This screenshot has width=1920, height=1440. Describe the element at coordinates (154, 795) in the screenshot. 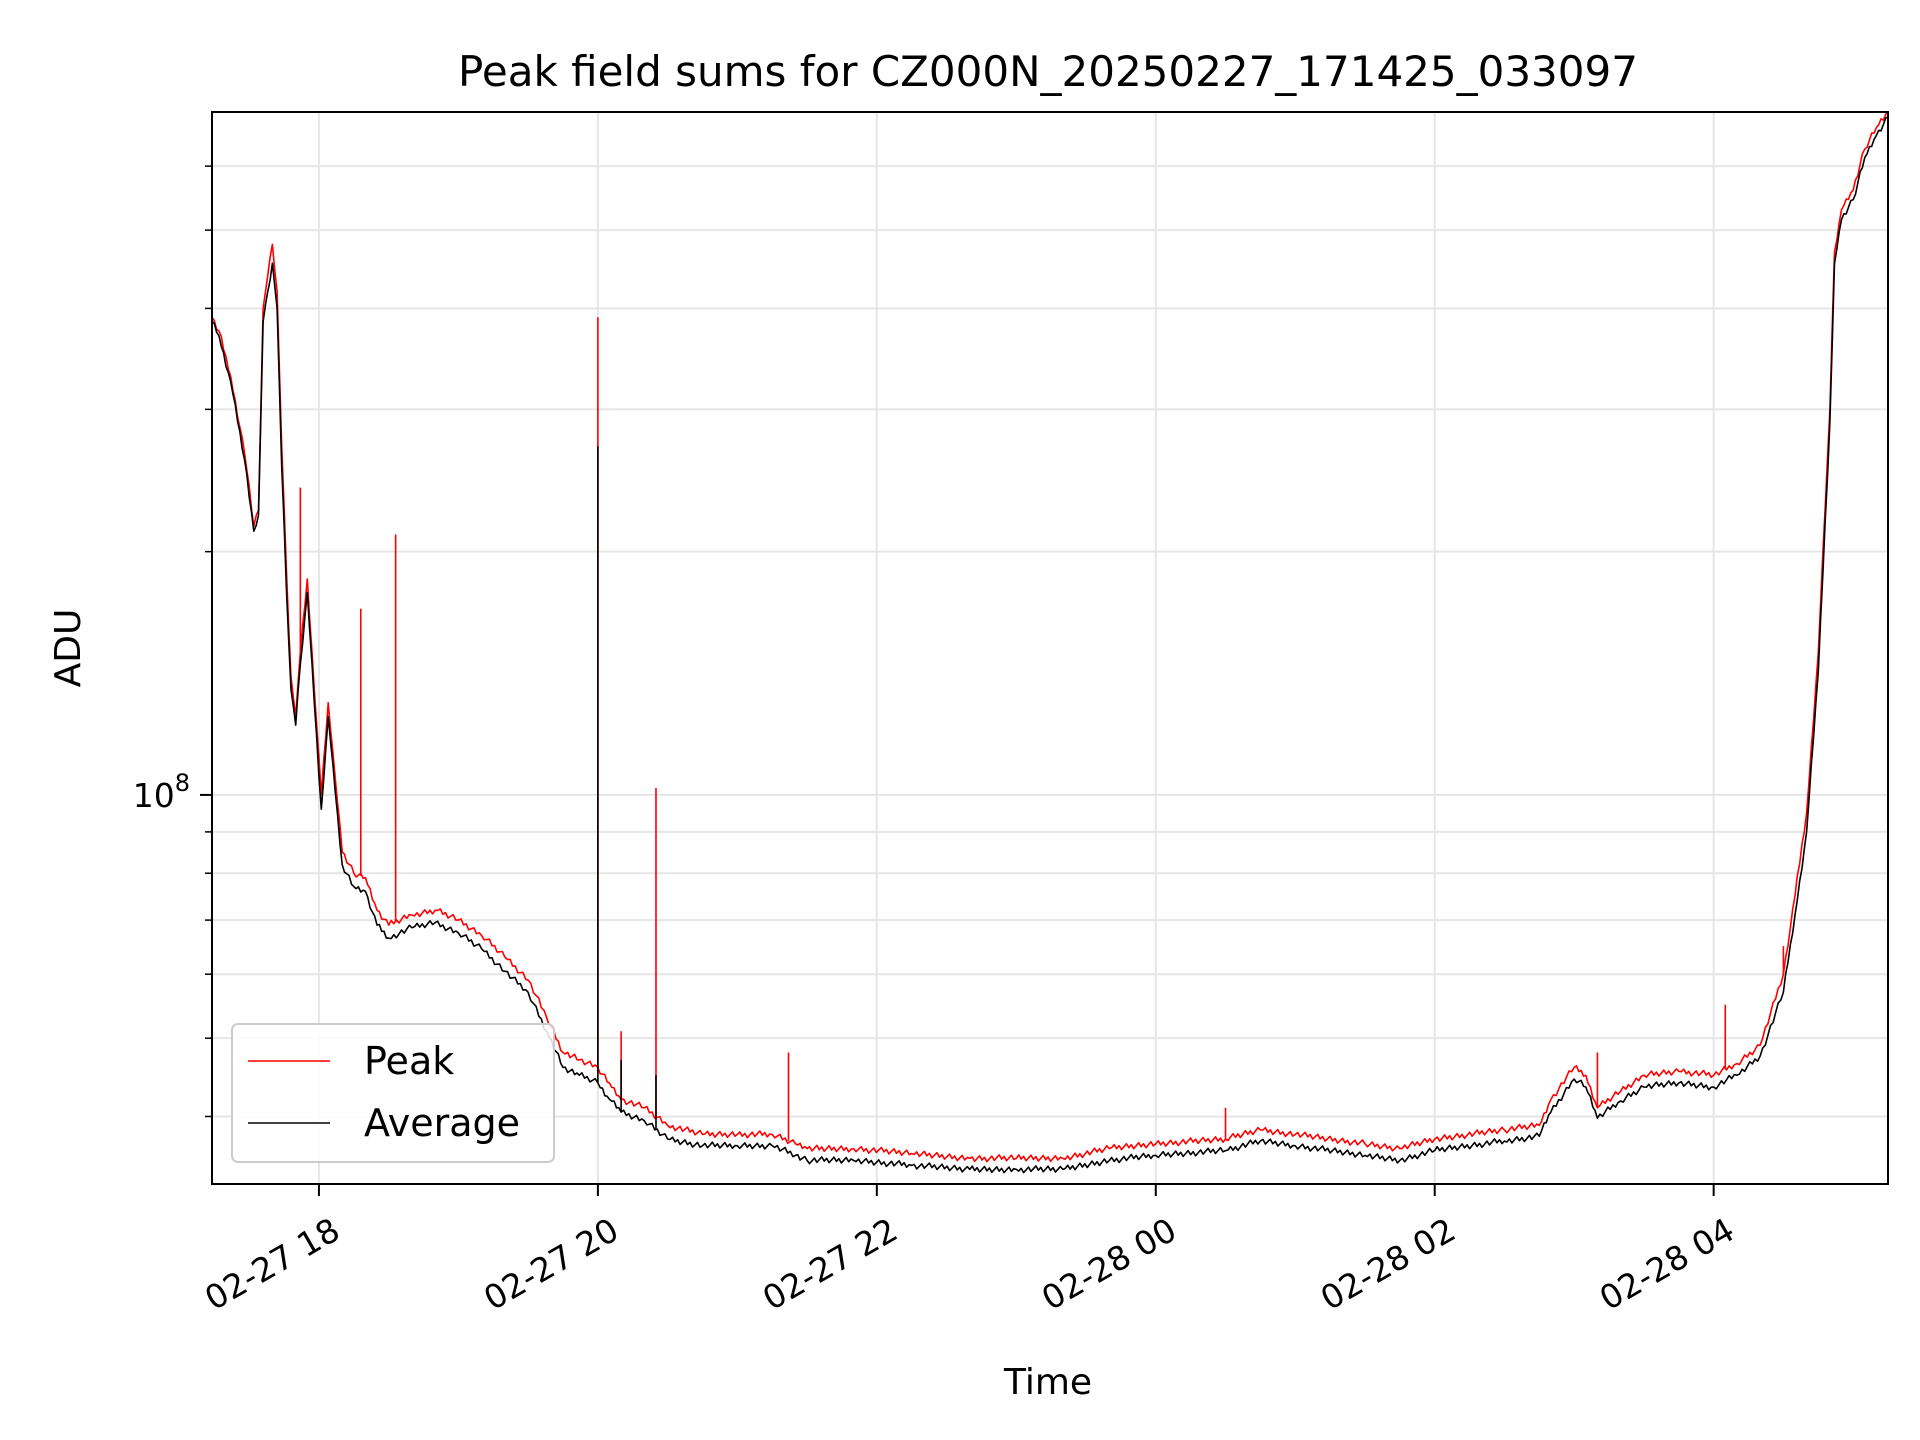

I see `y-tick-base: 10` at that location.